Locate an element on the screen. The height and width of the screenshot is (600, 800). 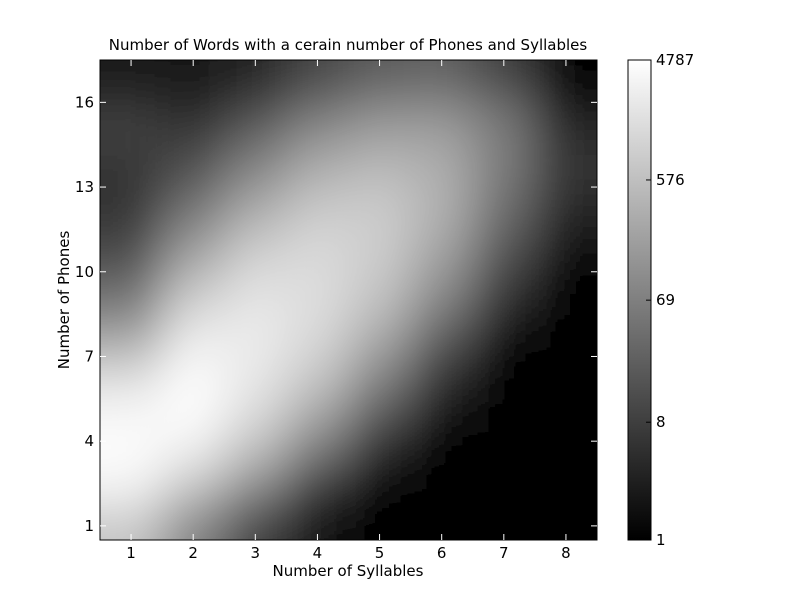
colorbar-tick-label: 4787 is located at coordinates (675, 60).